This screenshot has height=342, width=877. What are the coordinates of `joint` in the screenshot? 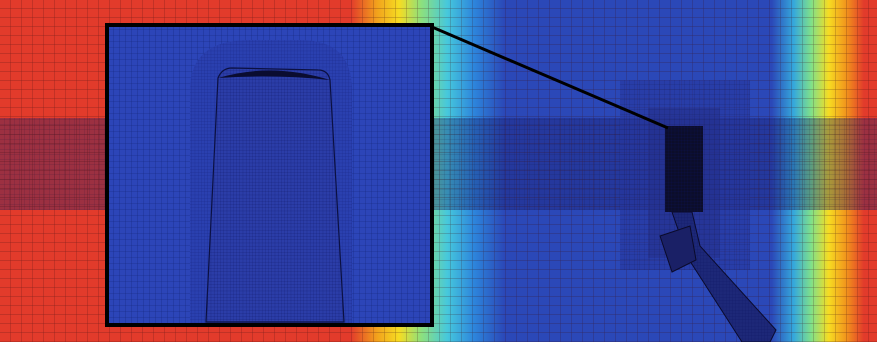 It's located at (678, 249).